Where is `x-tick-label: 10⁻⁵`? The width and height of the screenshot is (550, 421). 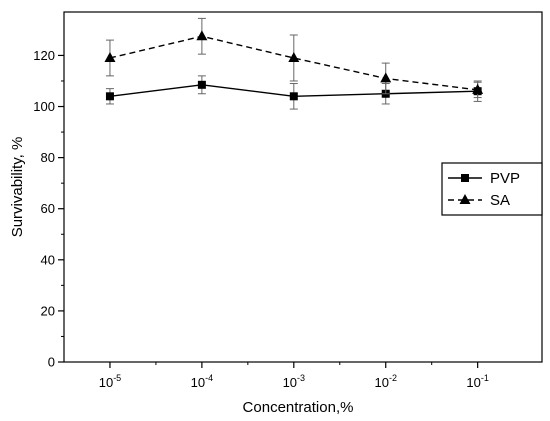
x-tick-label: 10⁻⁵ is located at coordinates (110, 381).